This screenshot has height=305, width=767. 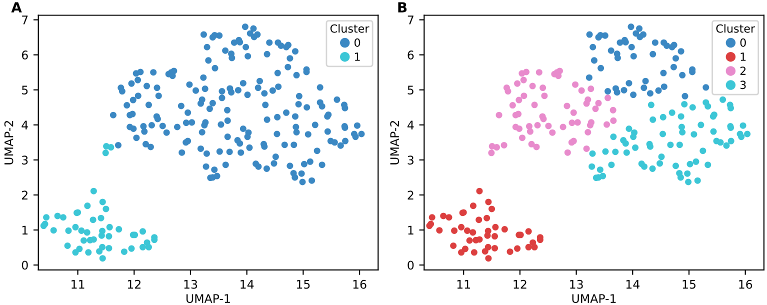 What do you see at coordinates (743, 70) in the screenshot?
I see `legend-label: 2` at bounding box center [743, 70].